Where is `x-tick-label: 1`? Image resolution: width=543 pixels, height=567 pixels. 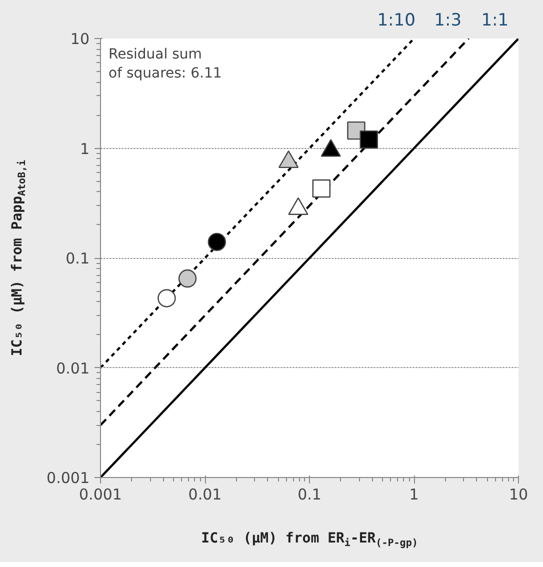
x-tick-label: 1 is located at coordinates (414, 495).